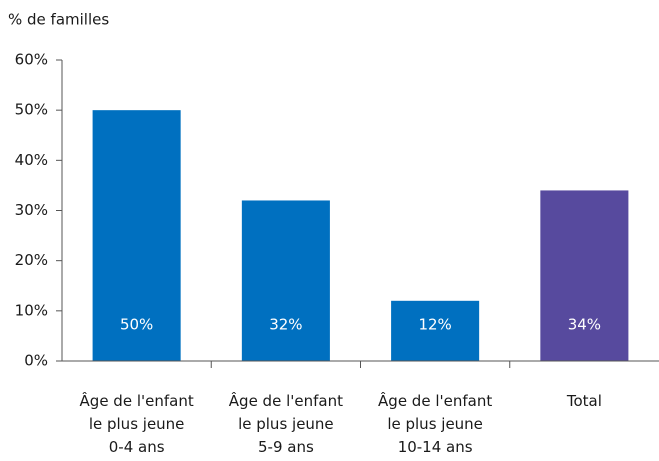  I want to click on y-tick-label: 0%, so click(36, 361).